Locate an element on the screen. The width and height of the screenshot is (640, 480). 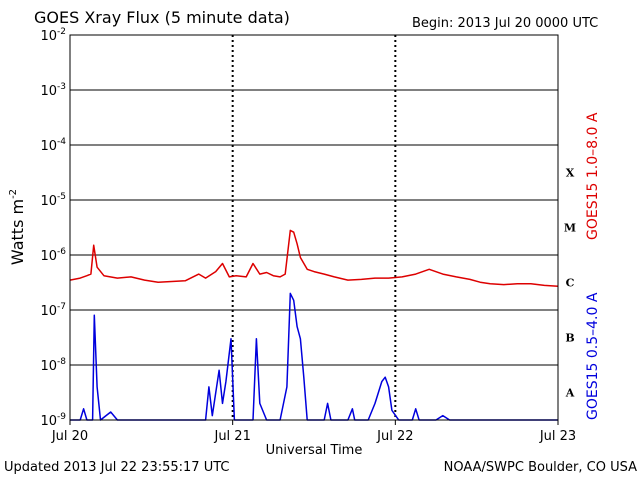
legend-short-channel: GOES15 0.5–4.0 A is located at coordinates (593, 356).